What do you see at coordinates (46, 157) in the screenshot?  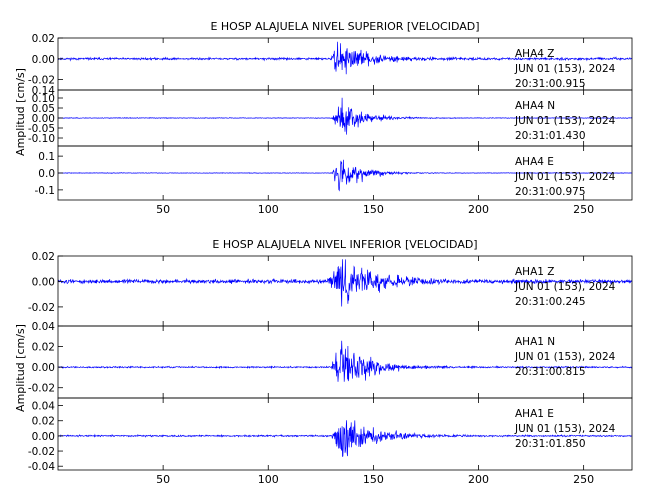 I see `y-tick-label: 0.1` at bounding box center [46, 157].